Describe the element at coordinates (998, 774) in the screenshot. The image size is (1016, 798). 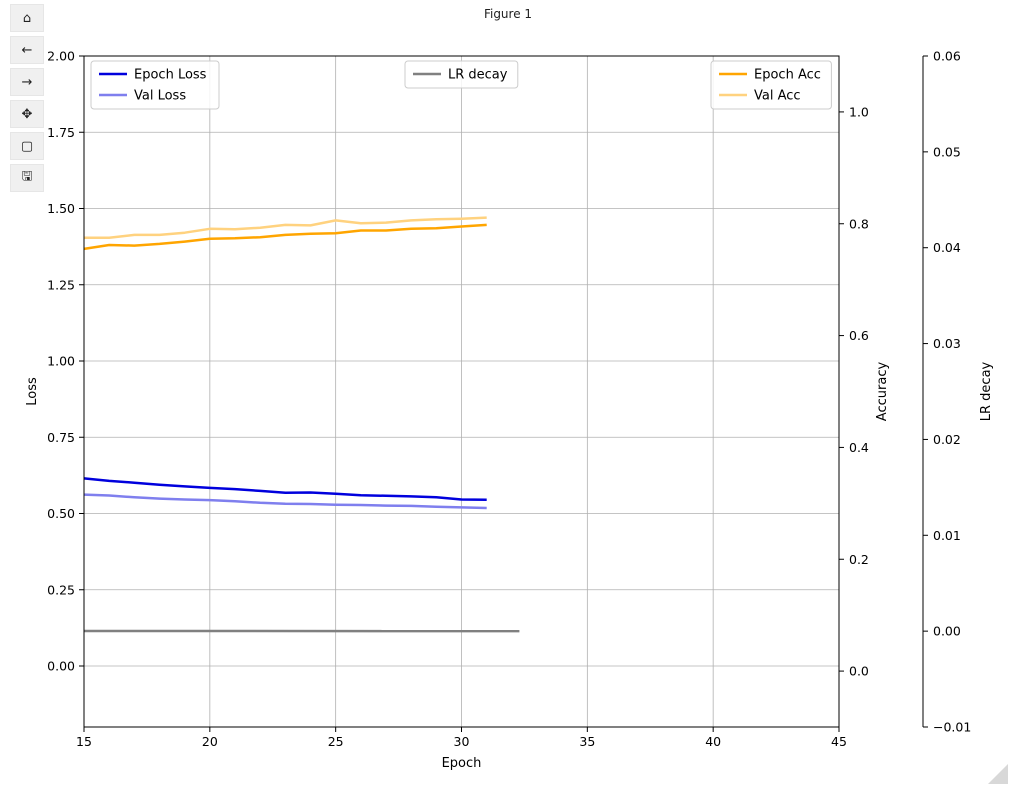
I see `resize-grip-icon` at that location.